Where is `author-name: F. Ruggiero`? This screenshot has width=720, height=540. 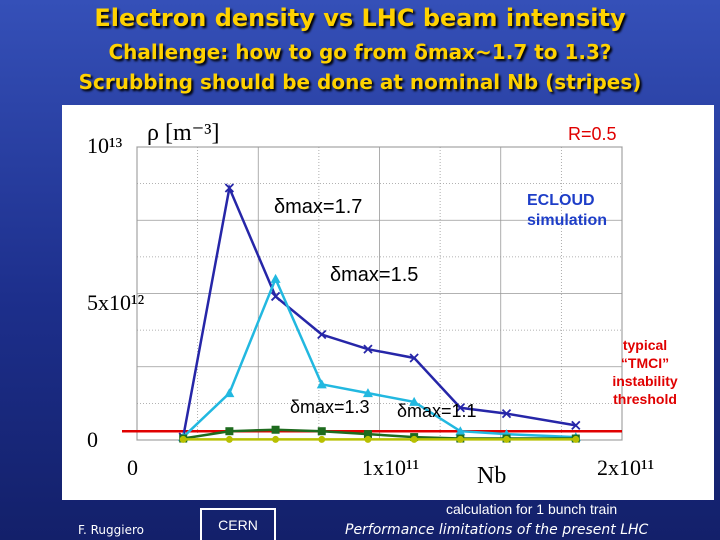 author-name: F. Ruggiero is located at coordinates (111, 530).